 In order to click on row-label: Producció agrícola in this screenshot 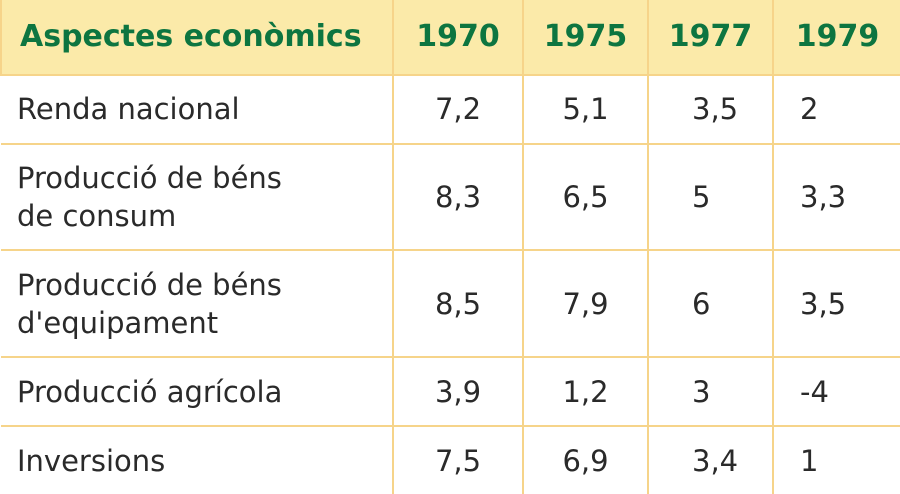, I will do `click(197, 392)`.